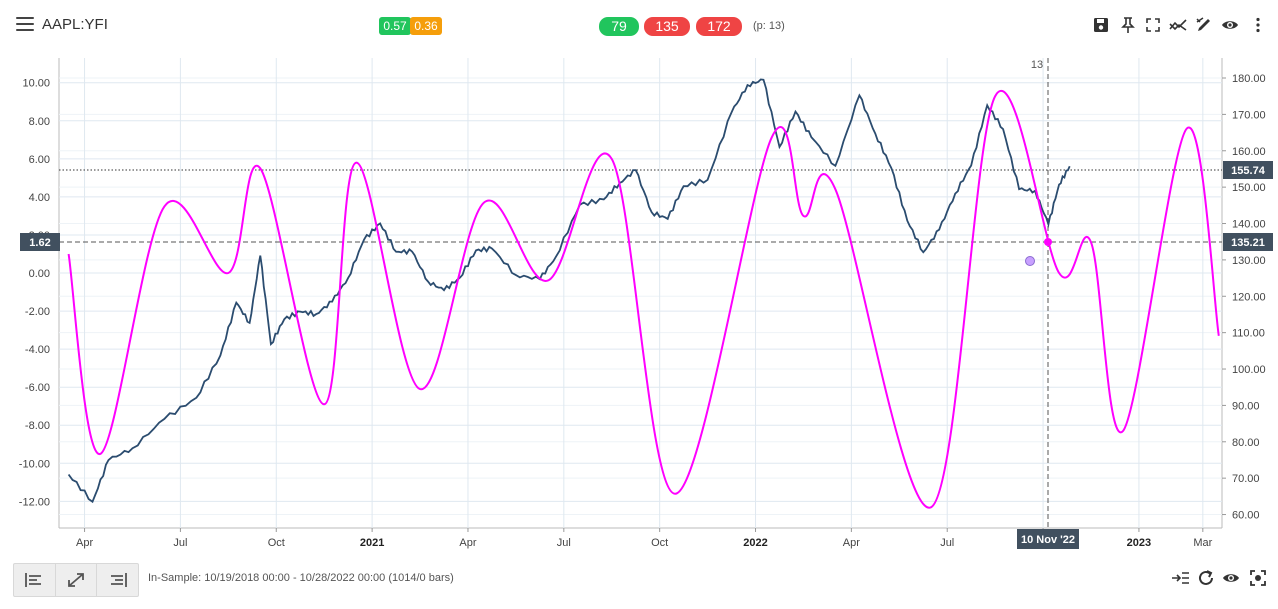 The height and width of the screenshot is (609, 1278). I want to click on left-tick-label: 10.00, so click(36, 84).